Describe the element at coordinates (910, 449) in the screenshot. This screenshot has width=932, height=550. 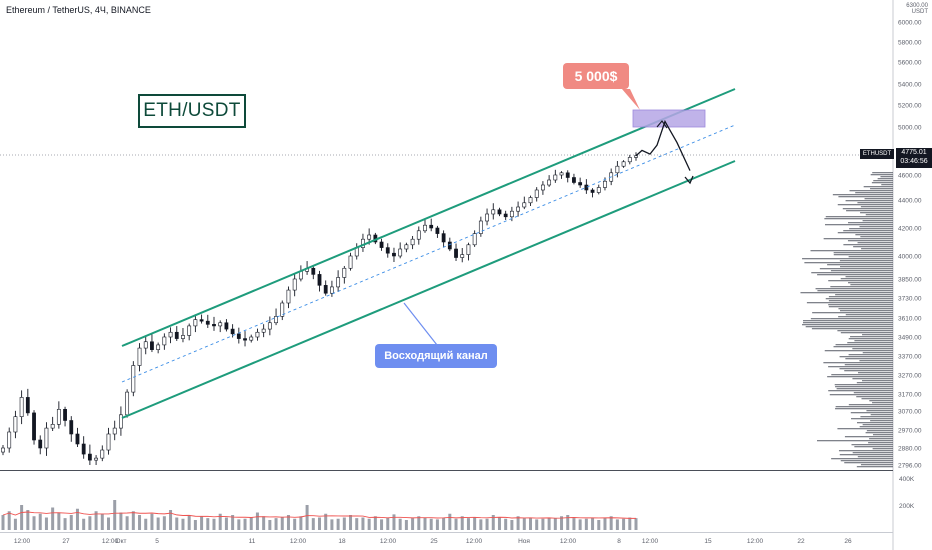
I see `price-tick-label: 2880.00` at that location.